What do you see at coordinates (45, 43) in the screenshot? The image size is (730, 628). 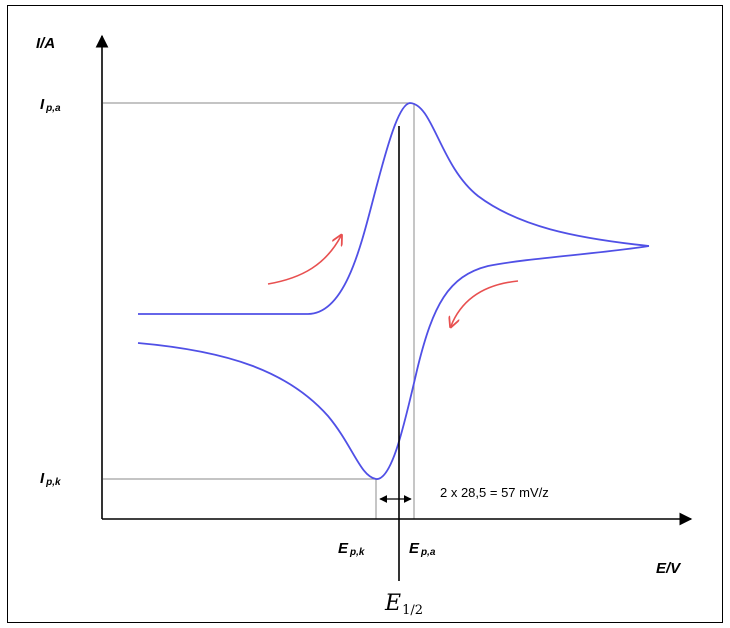 I see `y-axis-label: I/A` at bounding box center [45, 43].